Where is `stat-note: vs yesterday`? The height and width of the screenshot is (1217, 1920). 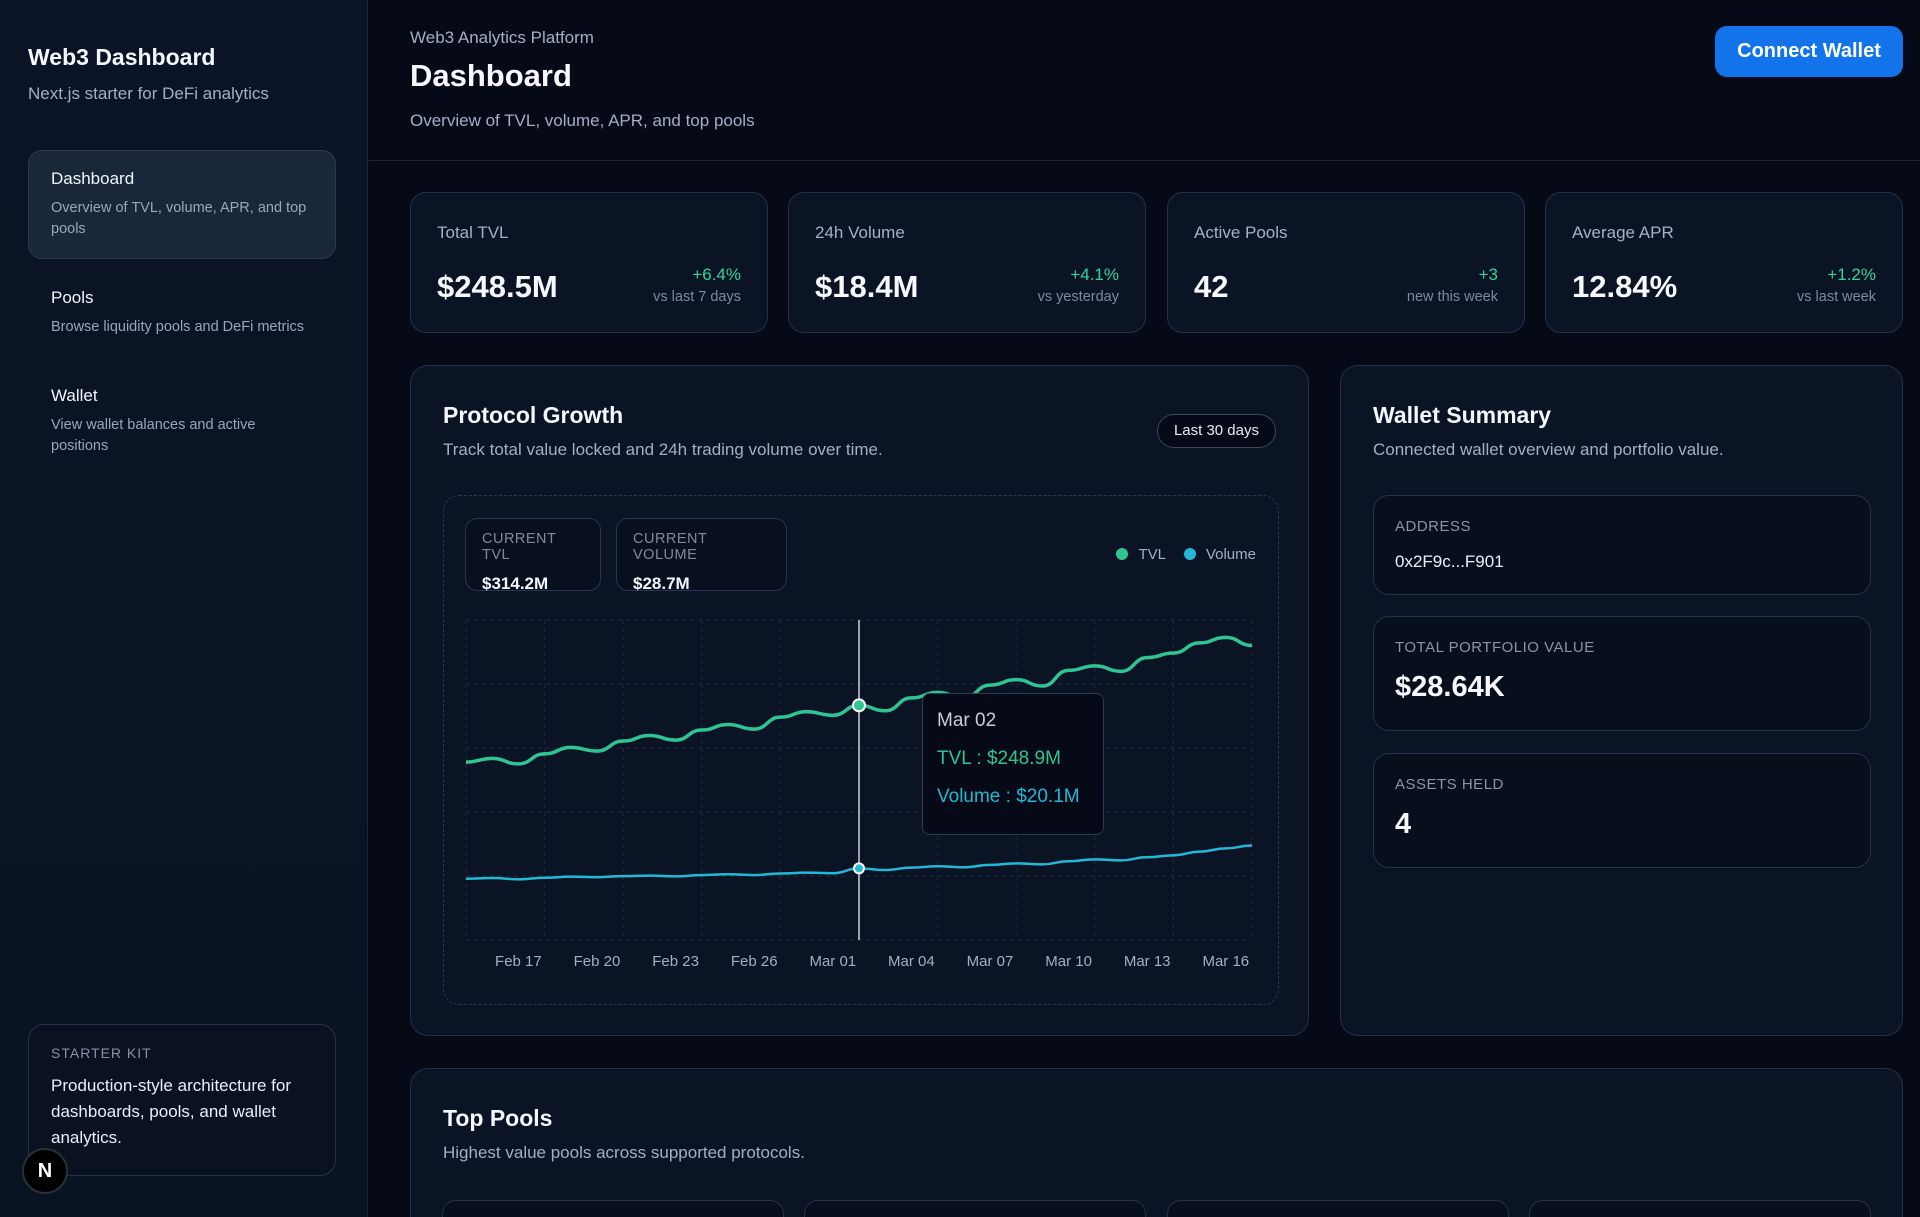
stat-note: vs yesterday is located at coordinates (1078, 297).